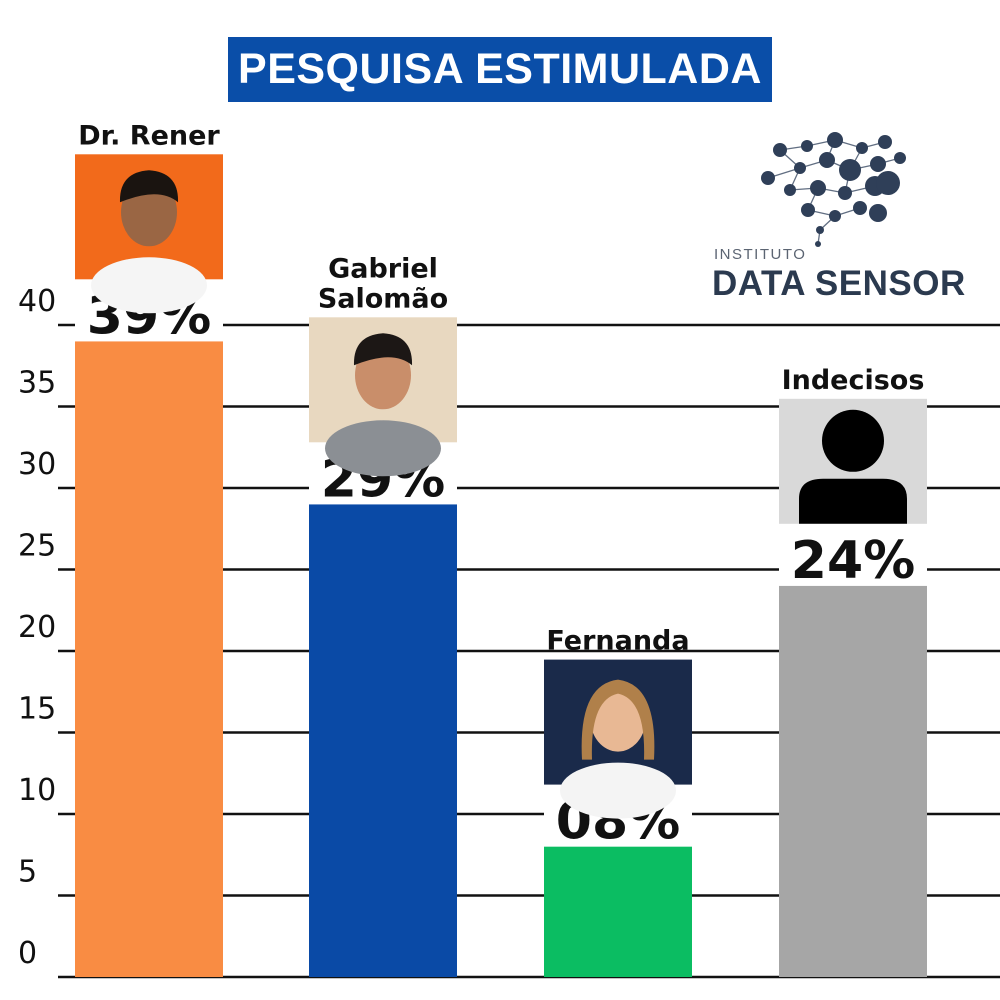 The height and width of the screenshot is (1000, 1000). What do you see at coordinates (760, 254) in the screenshot?
I see `logo-small-text: INSTITUTO` at bounding box center [760, 254].